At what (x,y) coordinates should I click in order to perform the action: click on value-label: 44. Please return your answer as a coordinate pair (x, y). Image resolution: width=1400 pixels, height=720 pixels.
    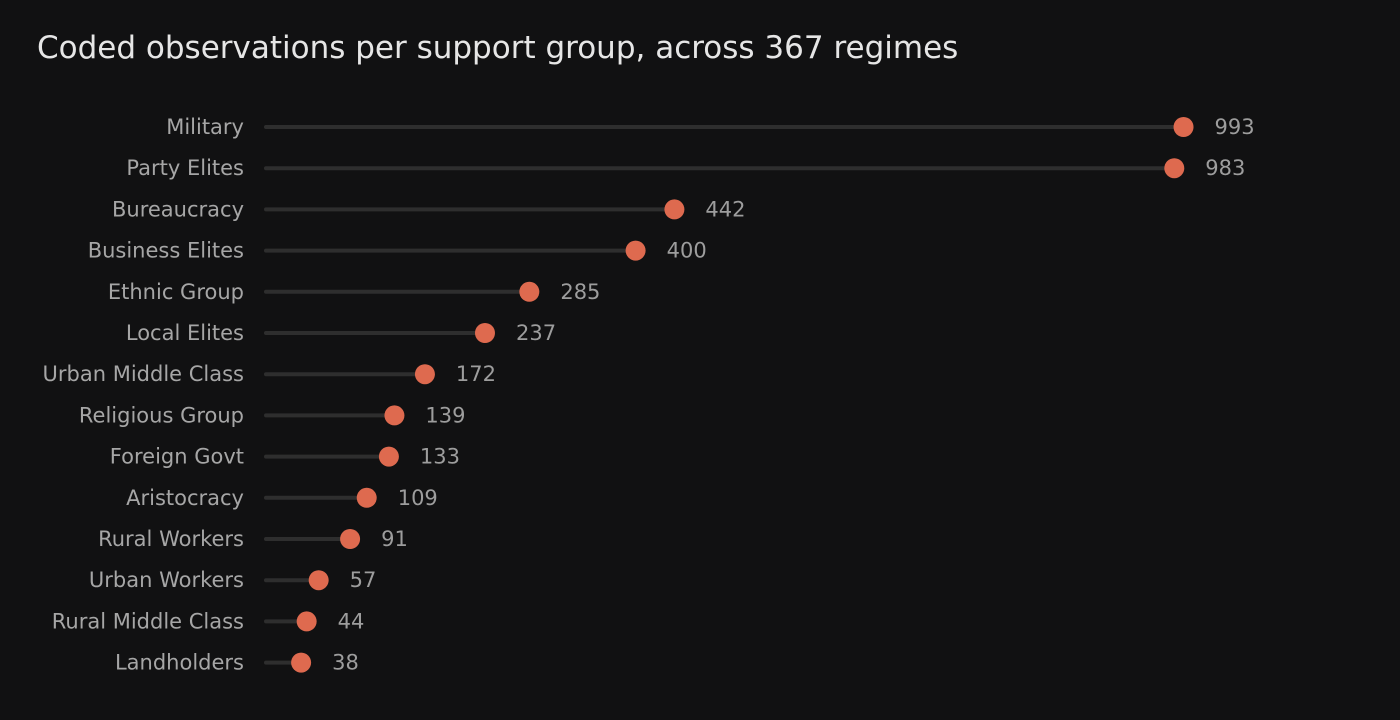
    Looking at the image, I should click on (351, 621).